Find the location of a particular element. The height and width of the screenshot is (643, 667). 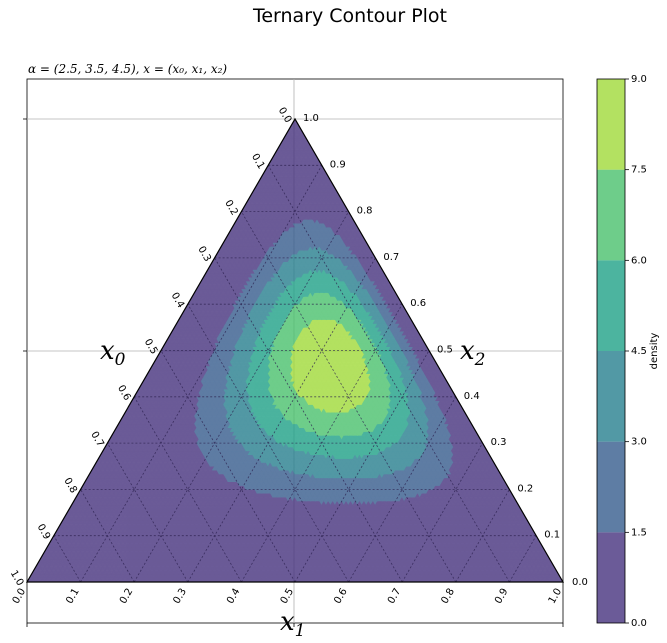

chart-subtitle: α = (2.5, 3.5, 4.5), x = (x₀, x₁, x₂) is located at coordinates (127, 69).